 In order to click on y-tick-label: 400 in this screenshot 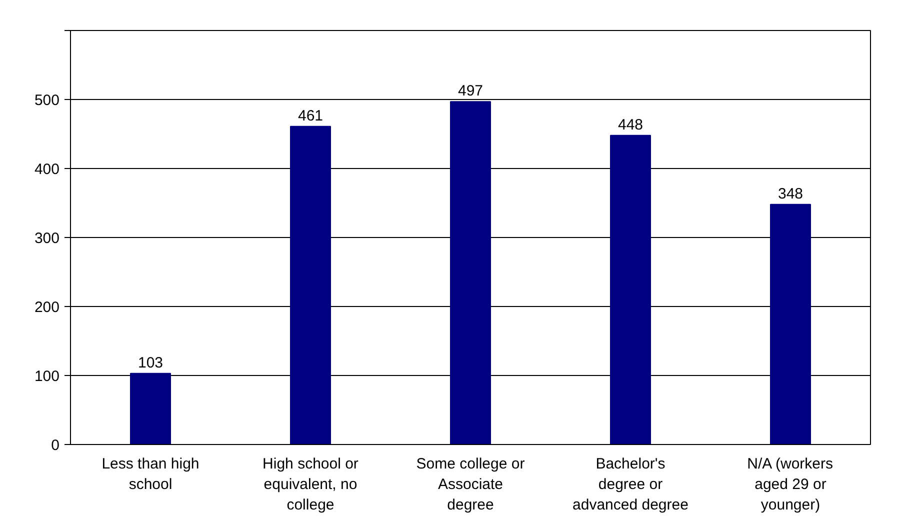, I will do `click(47, 169)`.